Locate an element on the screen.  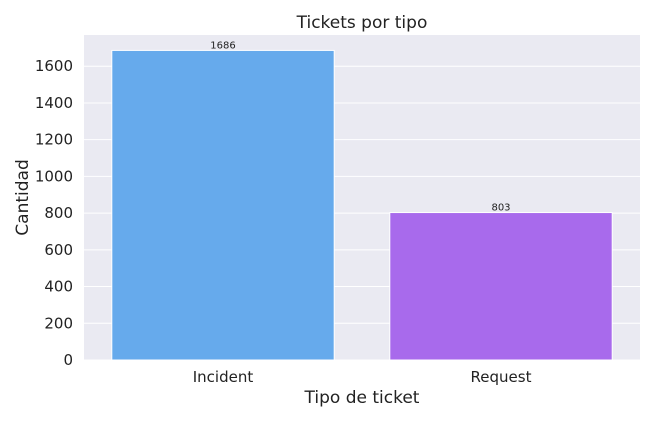
y-tick-labels: 0 200 400 600 800 1000 1200 1400 1600 is located at coordinates (54, 213).